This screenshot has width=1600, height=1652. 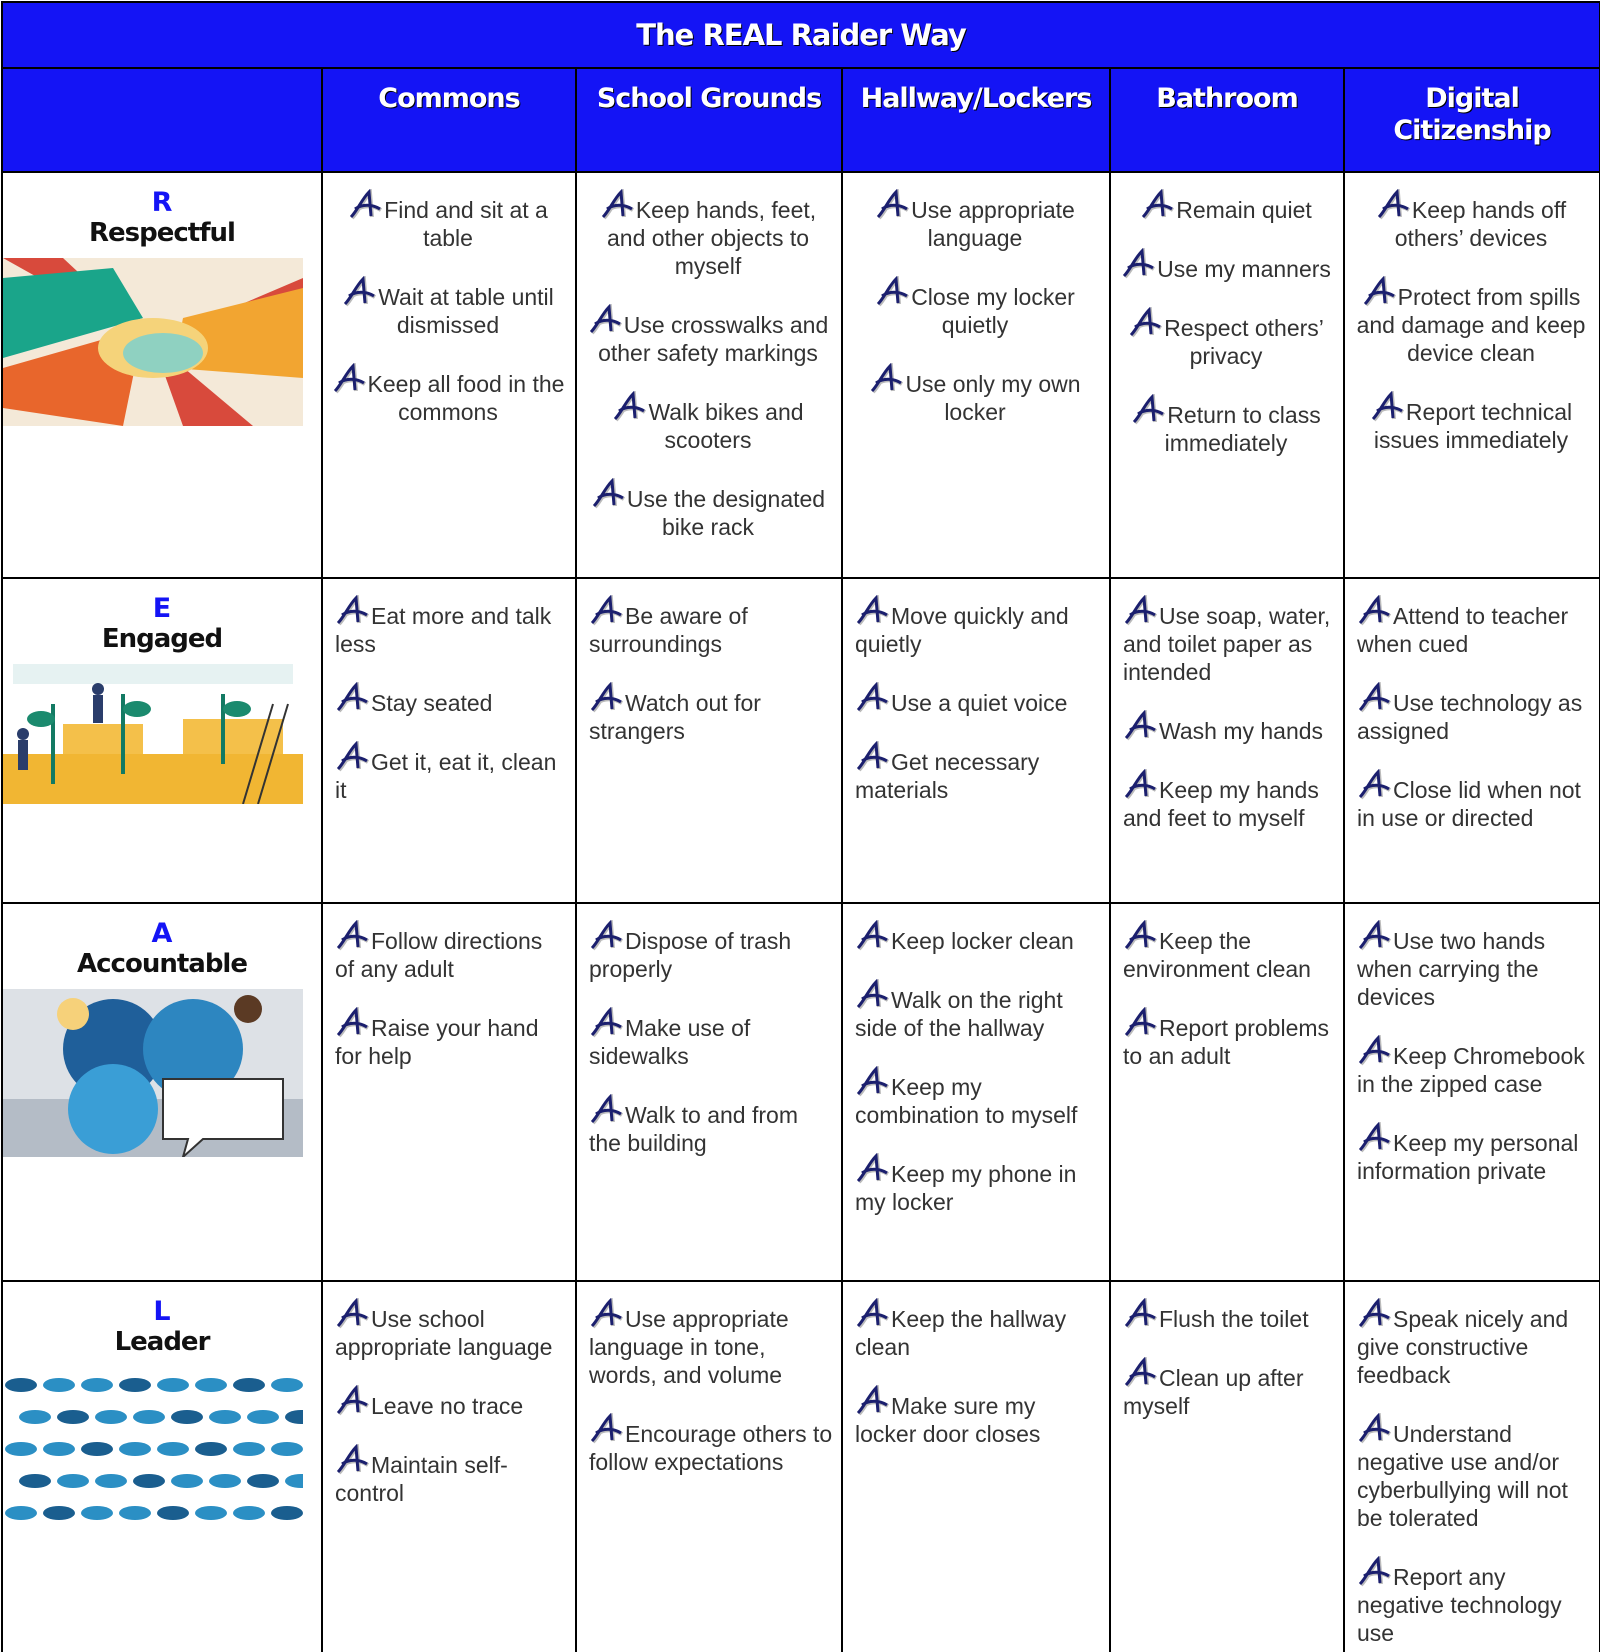 What do you see at coordinates (447, 1406) in the screenshot?
I see `item-text: Leave no trace` at bounding box center [447, 1406].